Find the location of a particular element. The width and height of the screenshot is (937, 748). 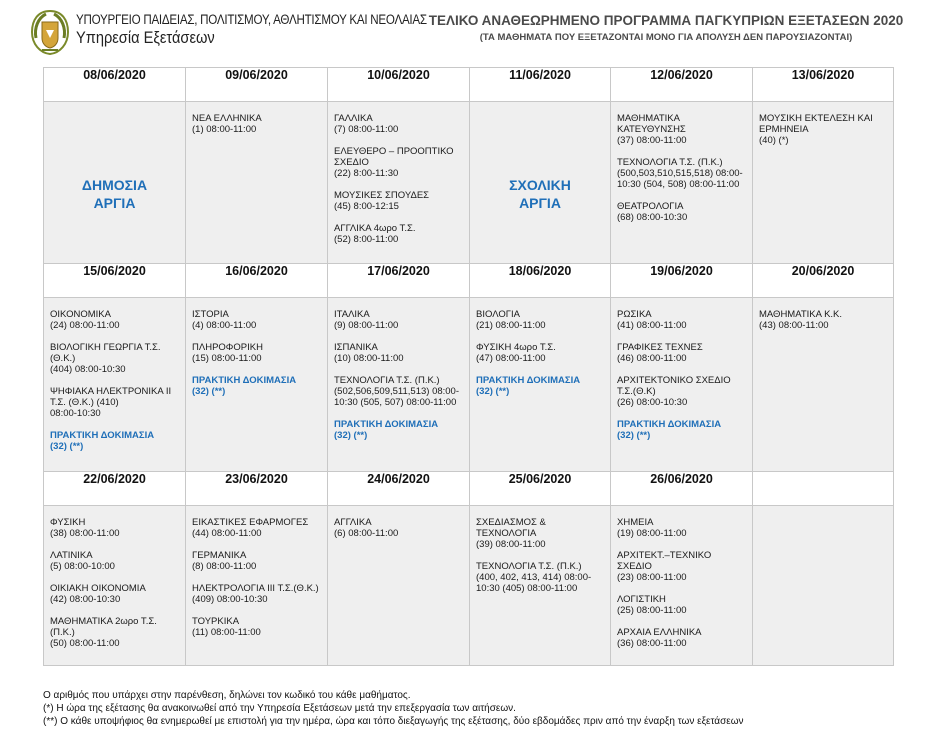

exam-subject: ΦΥΣΙΚΗ 4ωρο Τ.Σ. (47) 08:00-11:00 is located at coordinates (540, 353).